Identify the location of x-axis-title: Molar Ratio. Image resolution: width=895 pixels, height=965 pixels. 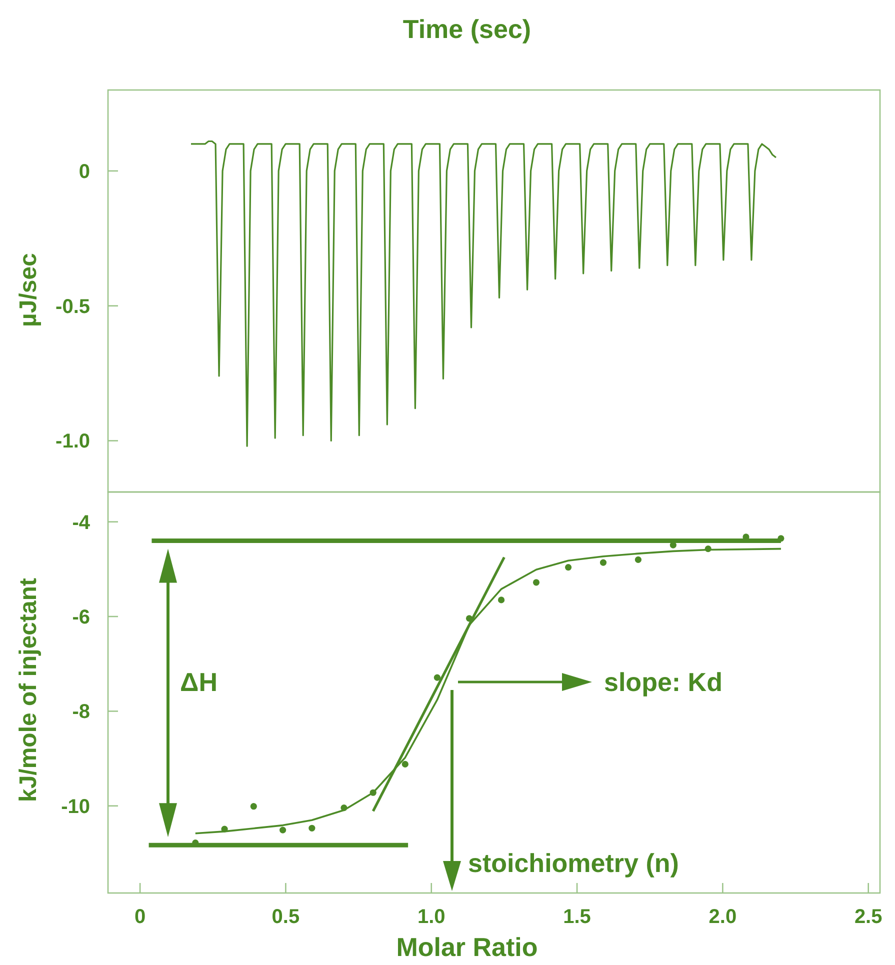
(467, 947).